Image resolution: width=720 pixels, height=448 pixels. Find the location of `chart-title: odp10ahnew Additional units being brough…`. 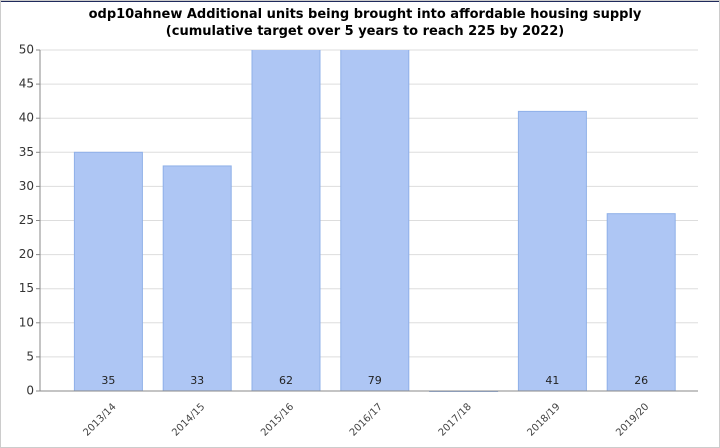

chart-title: odp10ahnew Additional units being brough… is located at coordinates (365, 23).